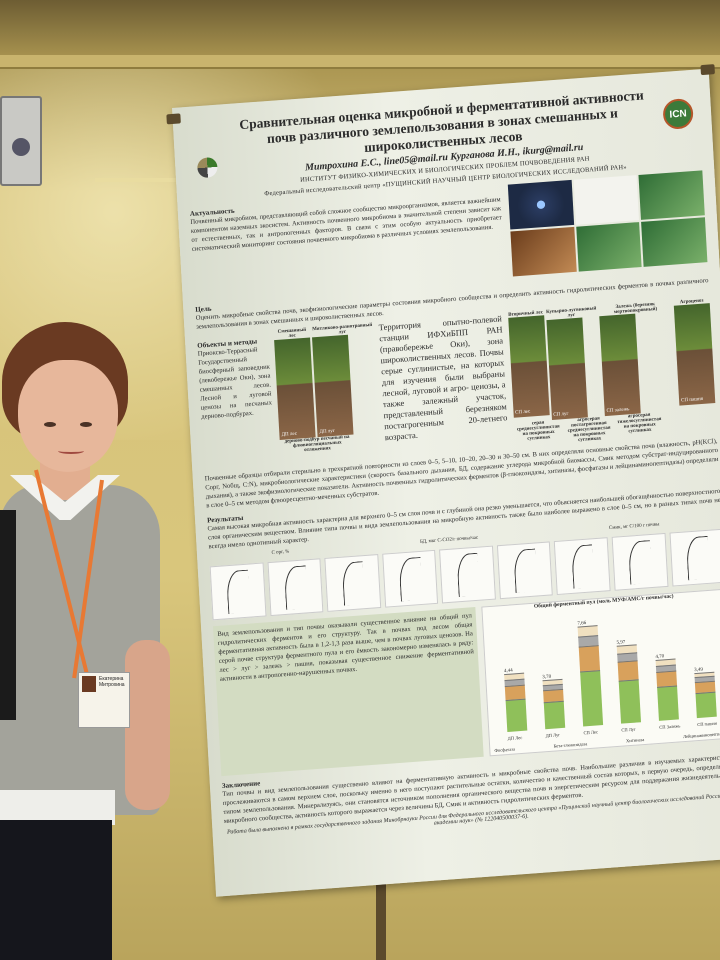 The height and width of the screenshot is (960, 720). Describe the element at coordinates (68, 416) in the screenshot. I see `face` at that location.